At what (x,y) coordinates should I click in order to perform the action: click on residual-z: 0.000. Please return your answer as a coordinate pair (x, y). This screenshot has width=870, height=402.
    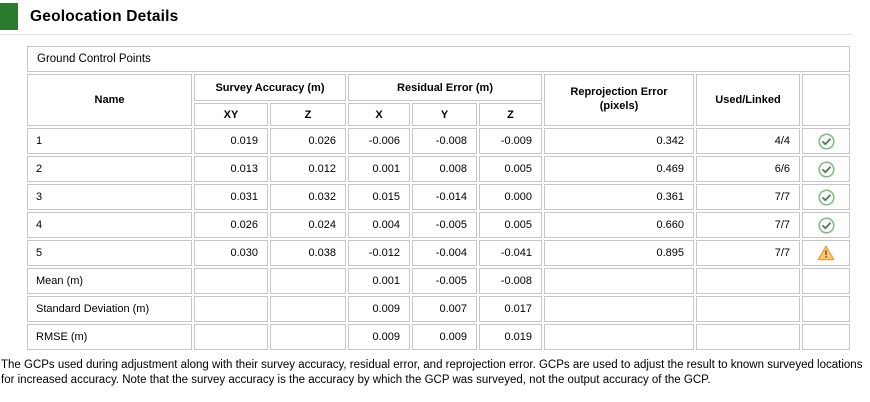
    Looking at the image, I should click on (510, 197).